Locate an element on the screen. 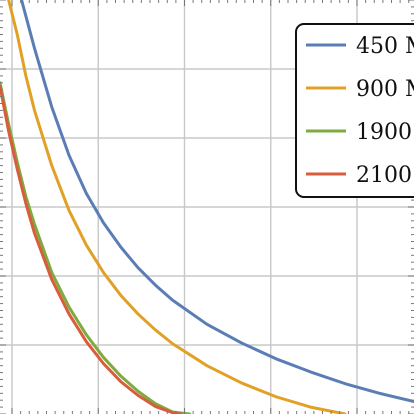 The width and height of the screenshot is (414, 414). legend: 450 MHz 900 MHz 1900 MHz 2100 MHz is located at coordinates (354, 110).